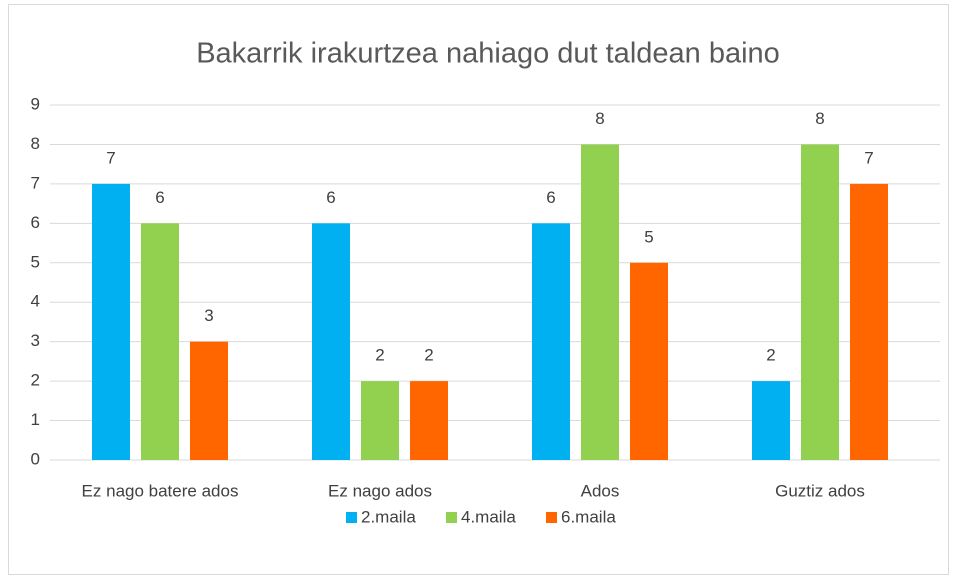 The image size is (957, 579). Describe the element at coordinates (35, 301) in the screenshot. I see `y-tick-label: 4` at that location.